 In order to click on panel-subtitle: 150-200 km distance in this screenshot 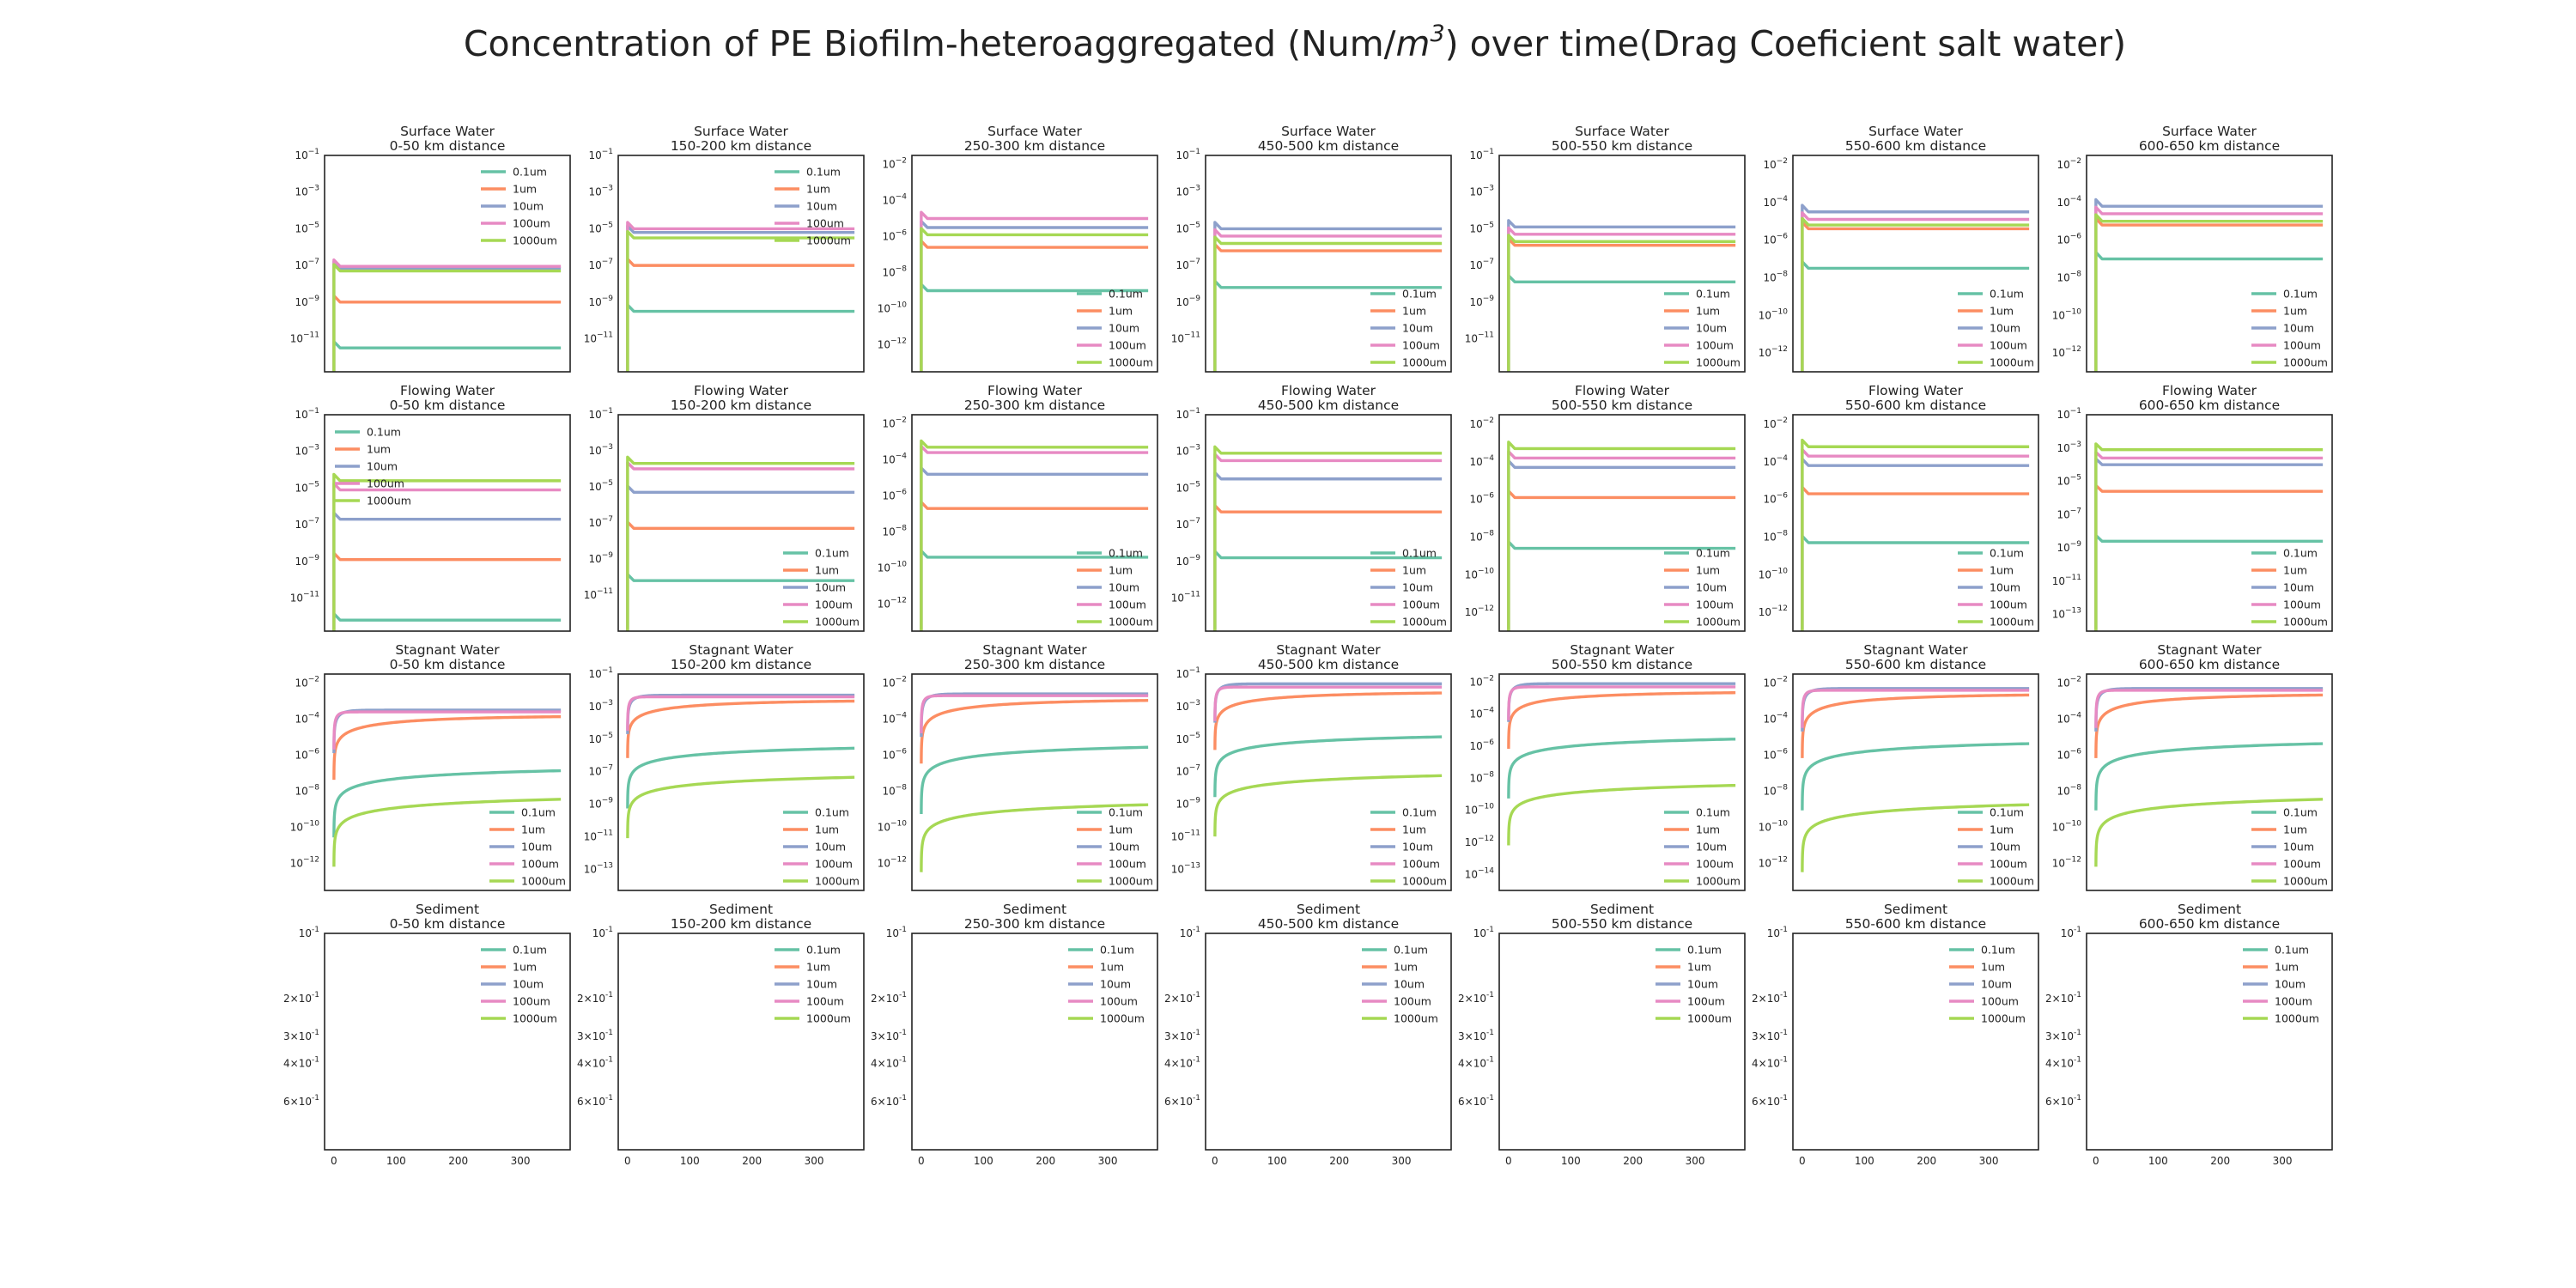, I will do `click(741, 406)`.